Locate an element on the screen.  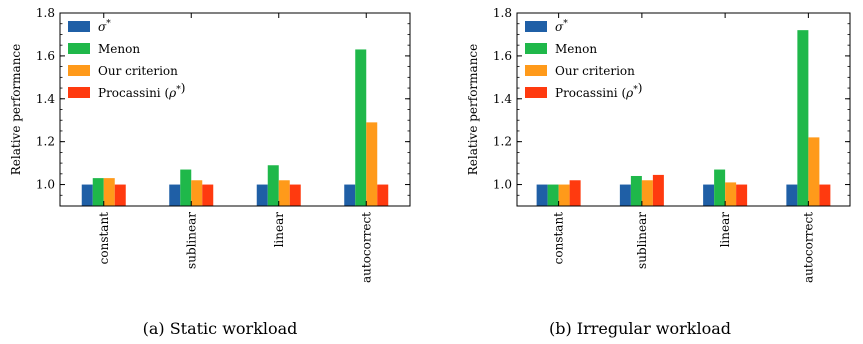
panel-caption: (a) Static workload is located at coordinates (220, 328).